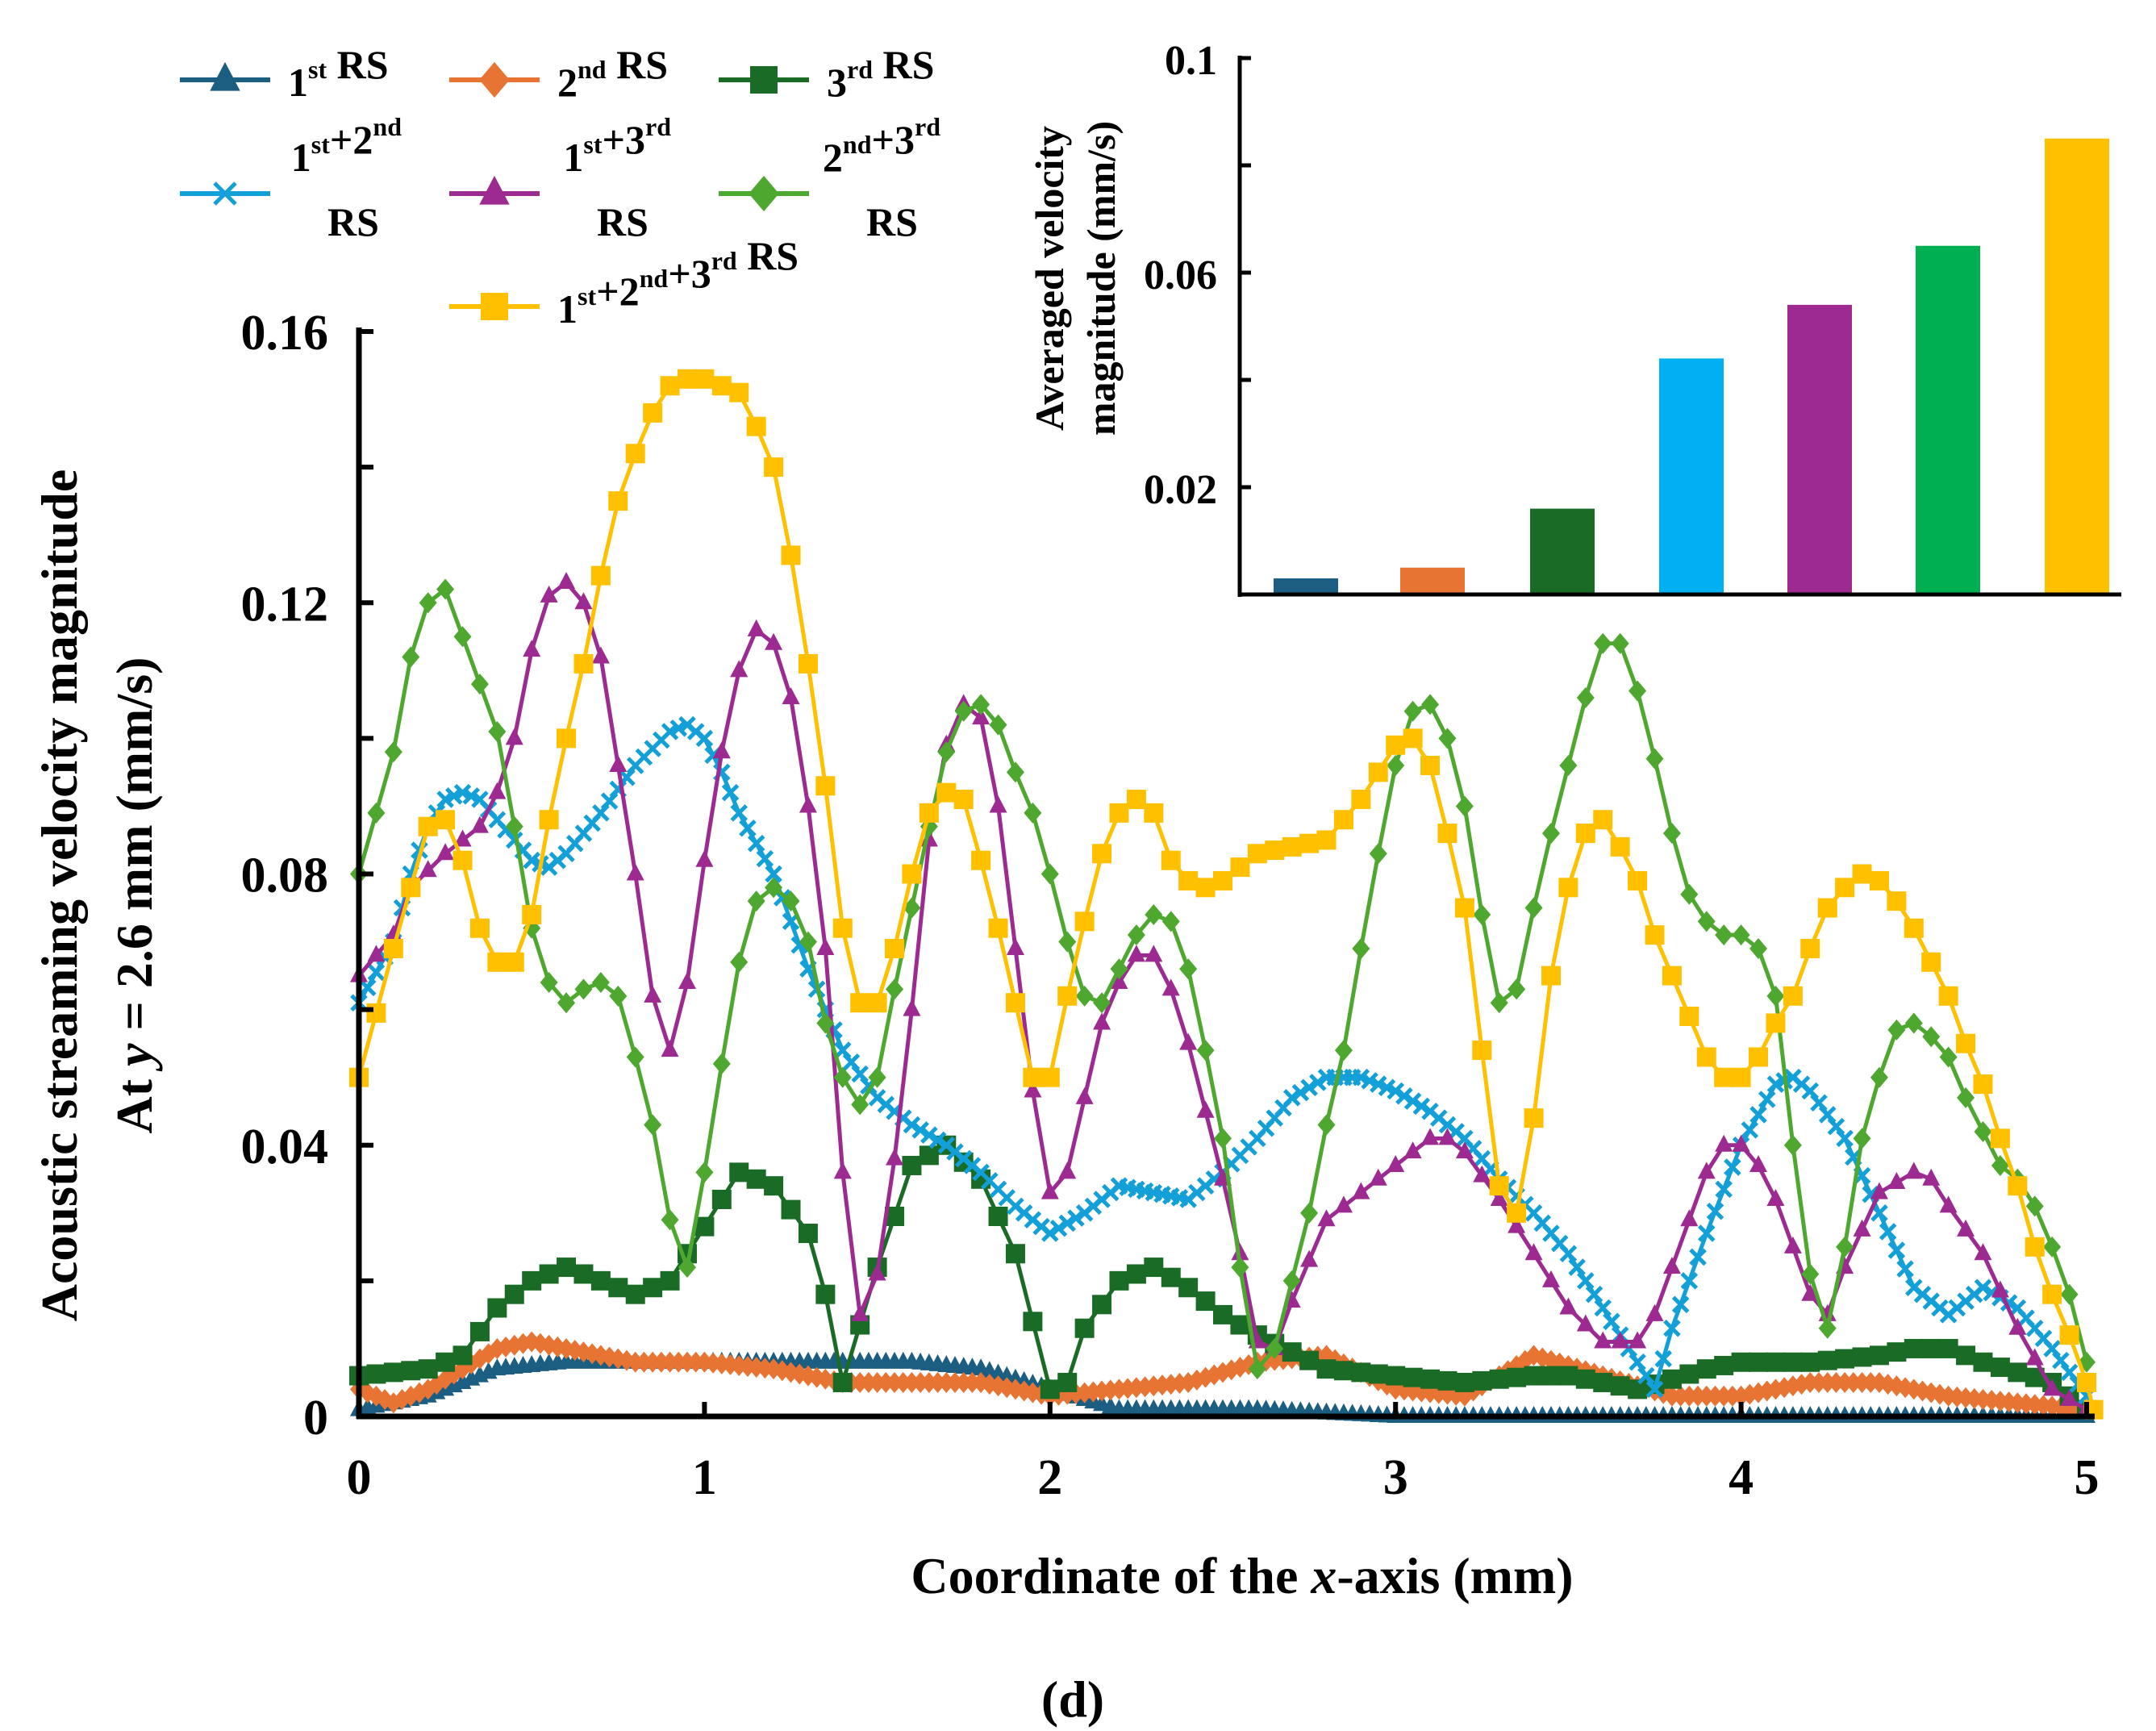 This screenshot has width=2156, height=1731. I want to click on x-tick-label: 0, so click(359, 1478).